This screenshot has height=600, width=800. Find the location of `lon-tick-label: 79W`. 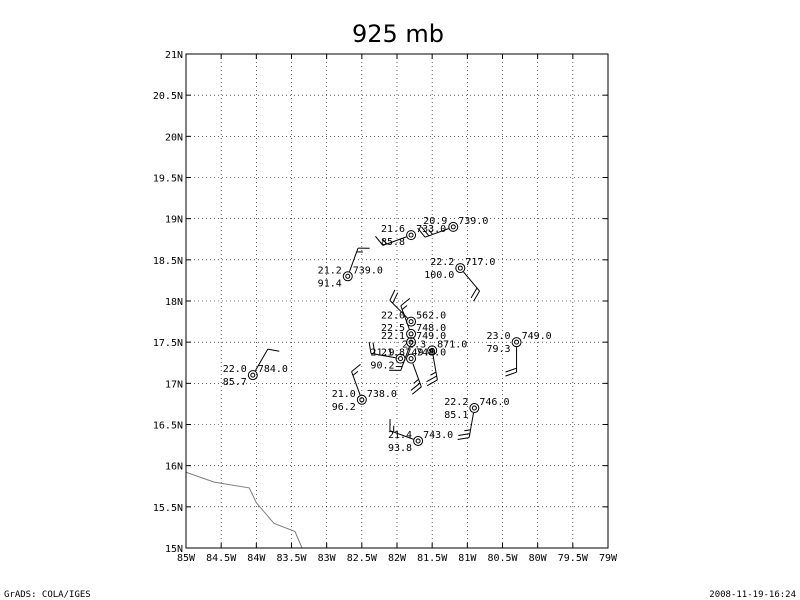

lon-tick-label: 79W is located at coordinates (608, 558).